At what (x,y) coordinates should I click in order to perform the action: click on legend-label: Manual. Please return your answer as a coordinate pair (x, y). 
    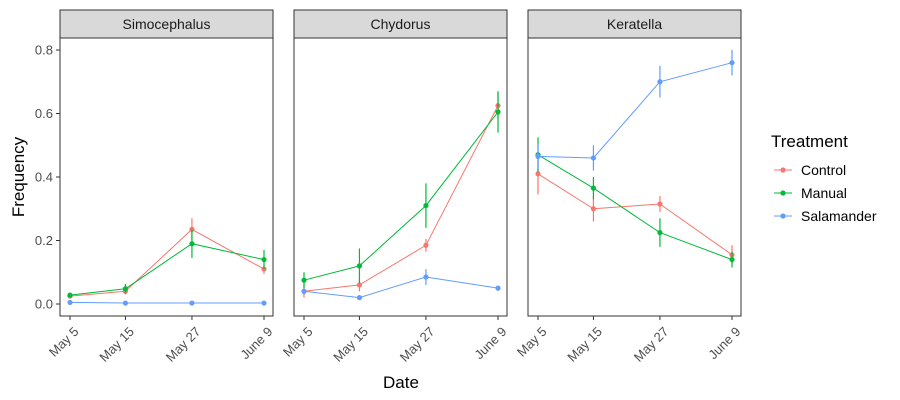
    Looking at the image, I should click on (824, 193).